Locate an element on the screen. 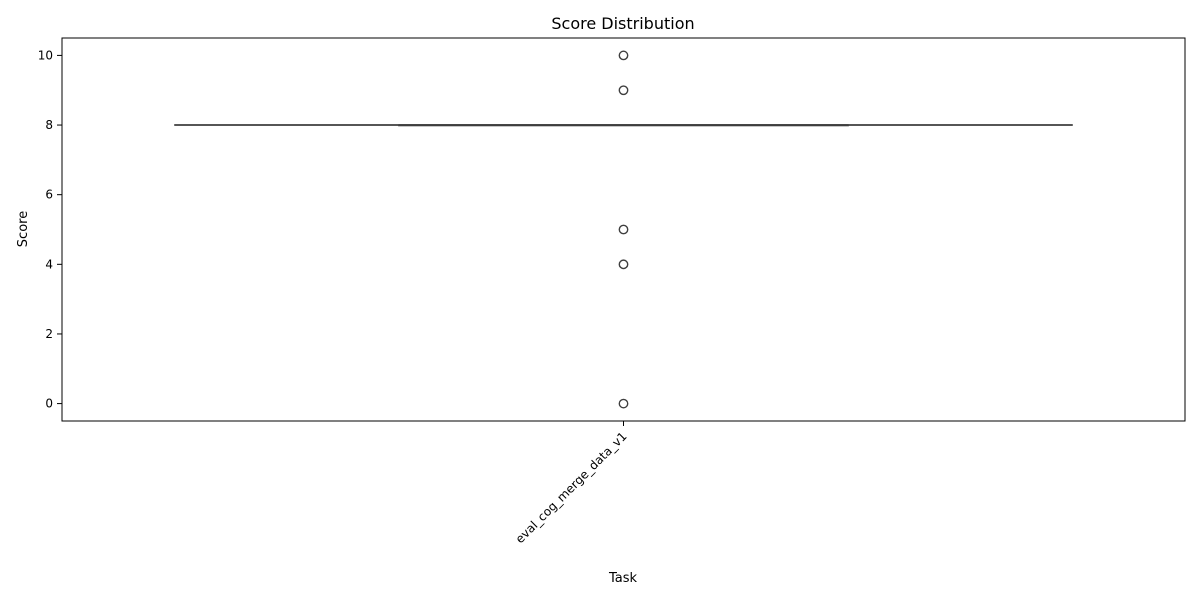 This screenshot has height=600, width=1200. y-tick-label: 6 is located at coordinates (49, 195).